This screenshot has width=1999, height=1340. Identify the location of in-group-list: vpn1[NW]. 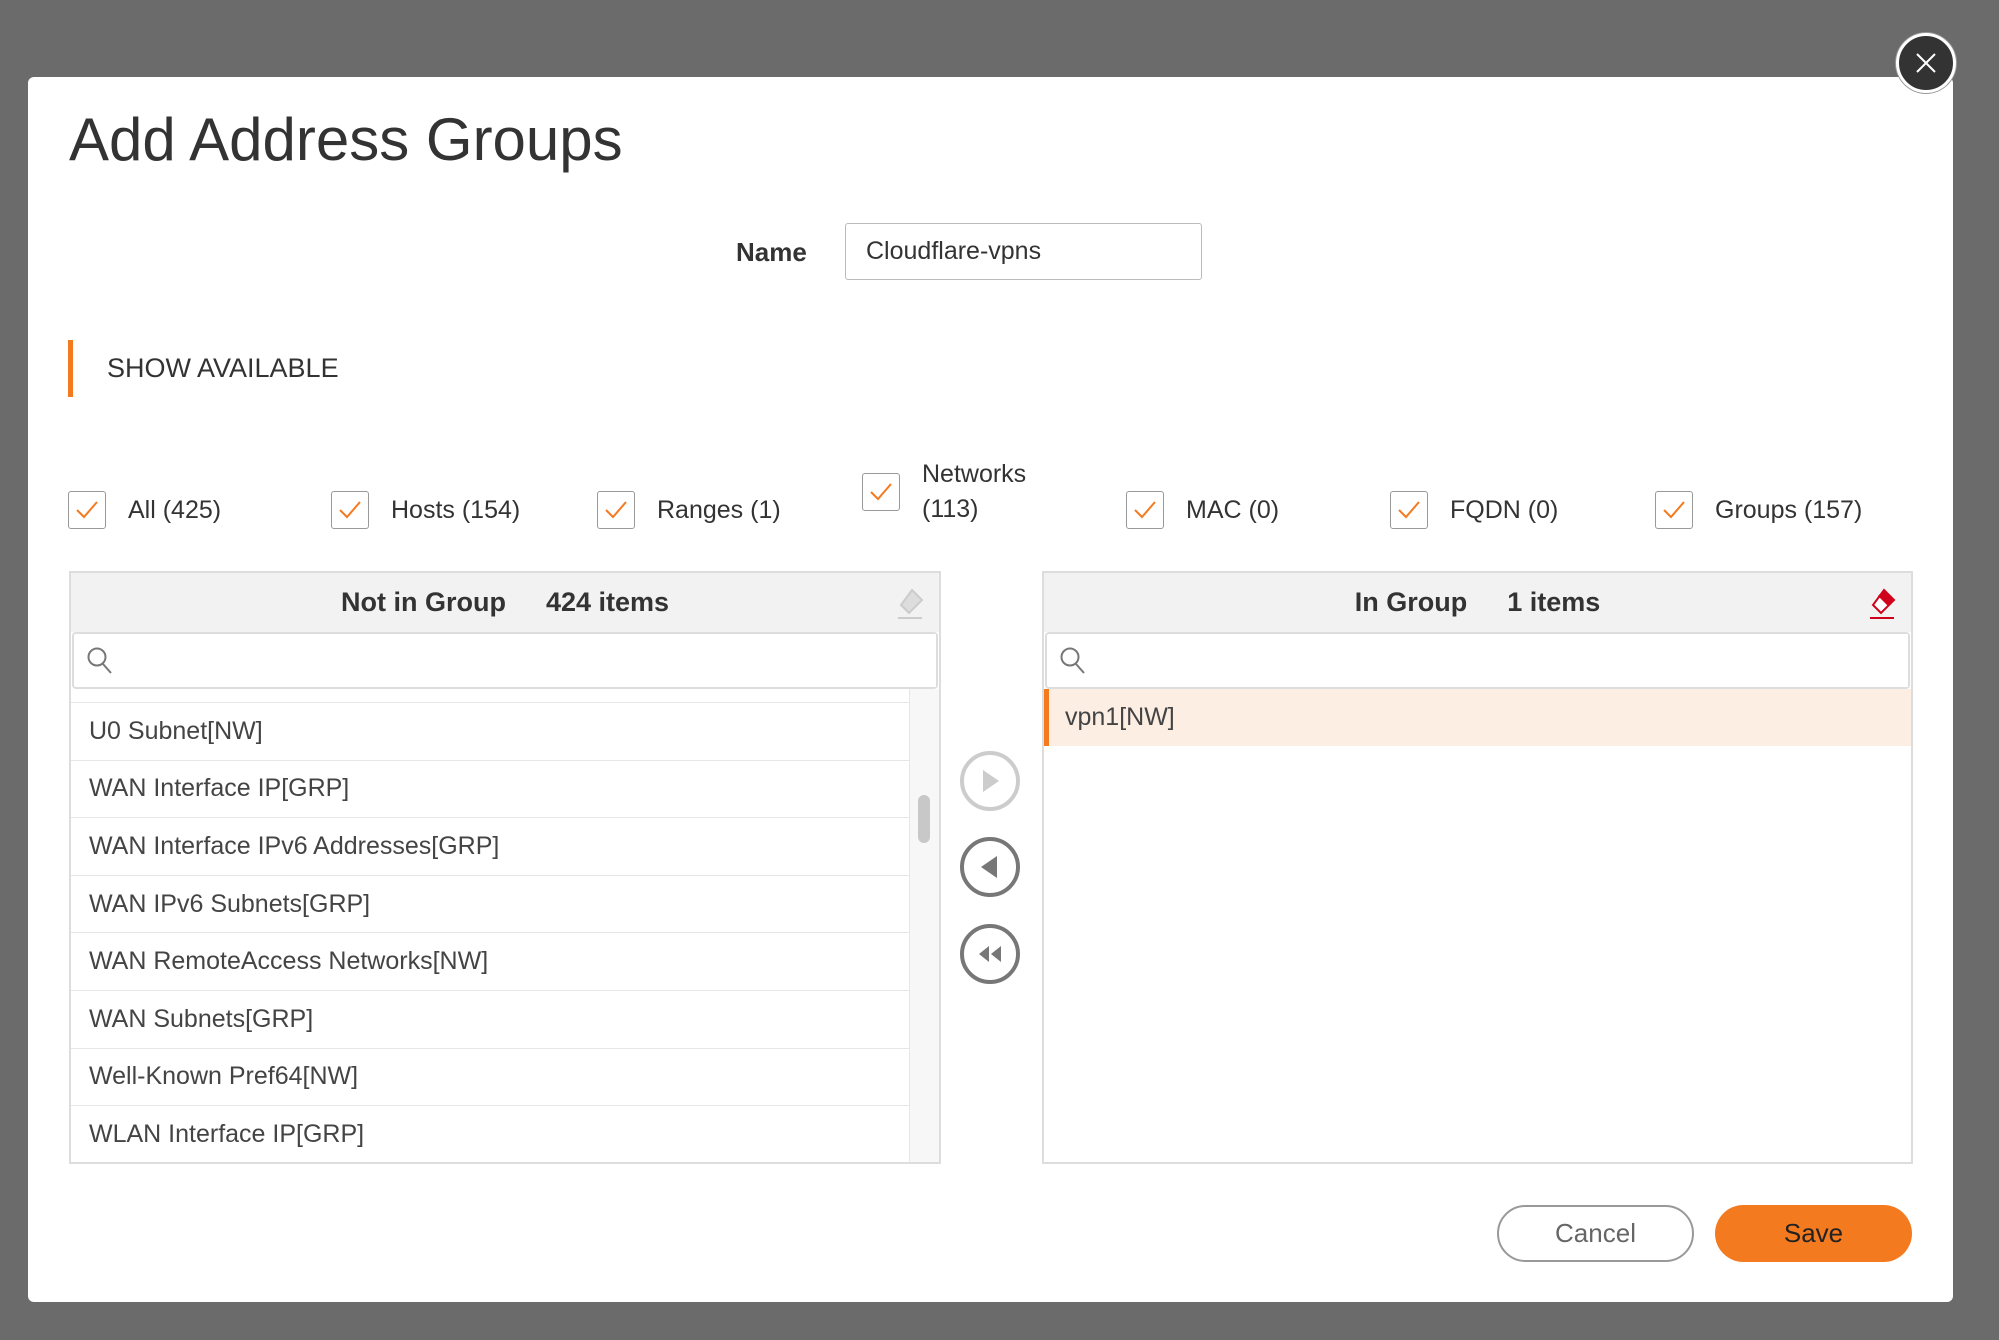
(1477, 717).